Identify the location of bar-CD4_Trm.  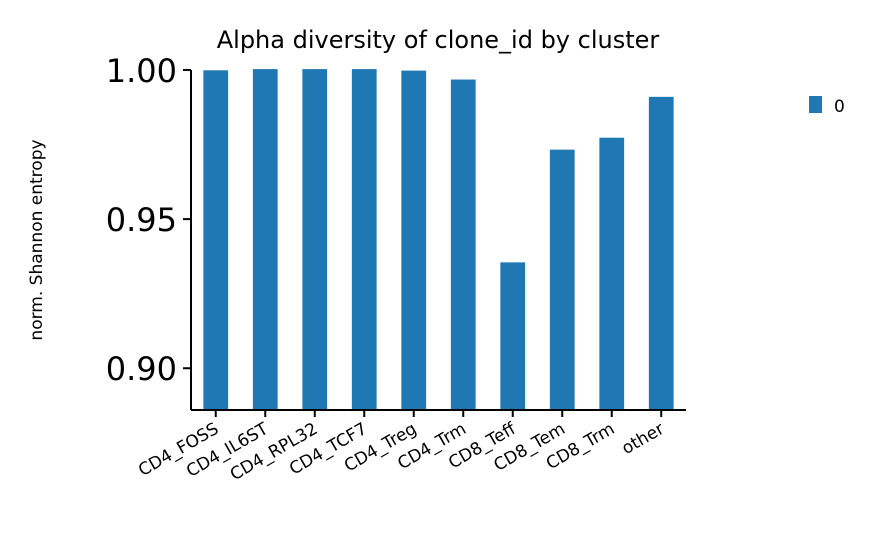
(463, 245).